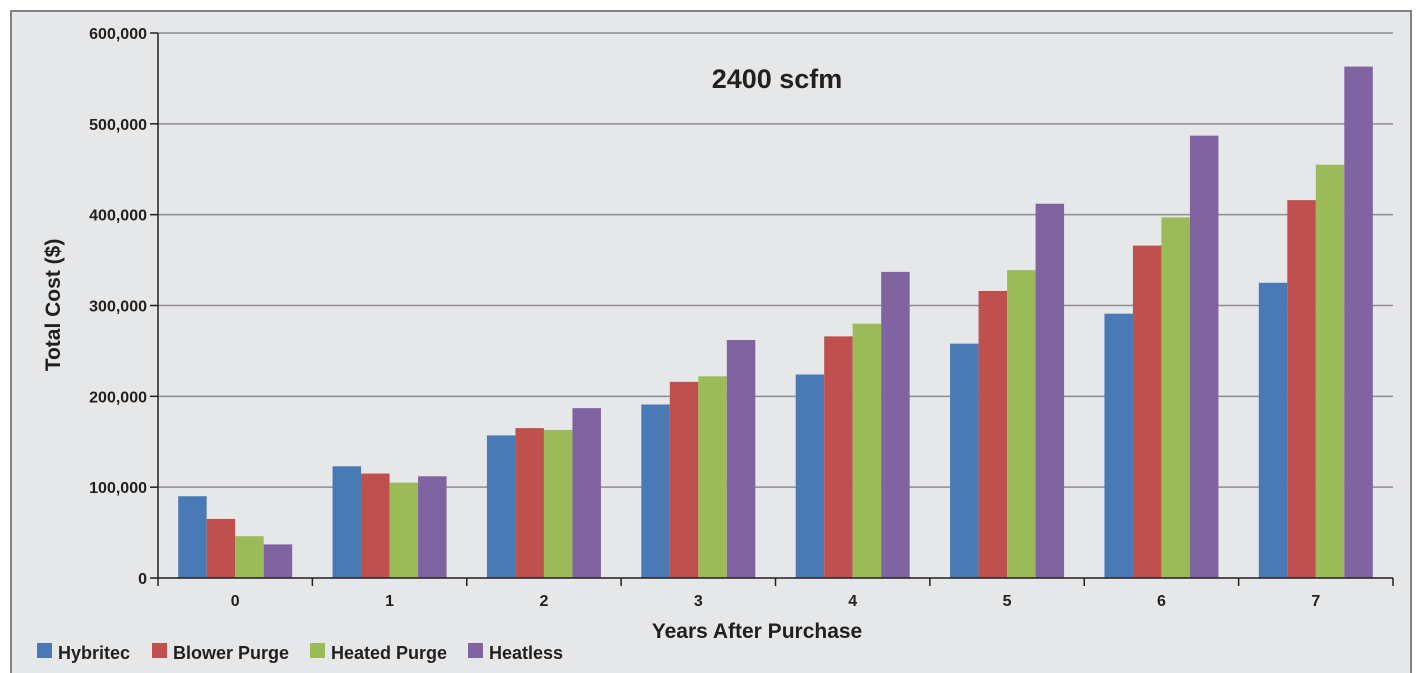  I want to click on chart-title: 2400 scfm, so click(777, 79).